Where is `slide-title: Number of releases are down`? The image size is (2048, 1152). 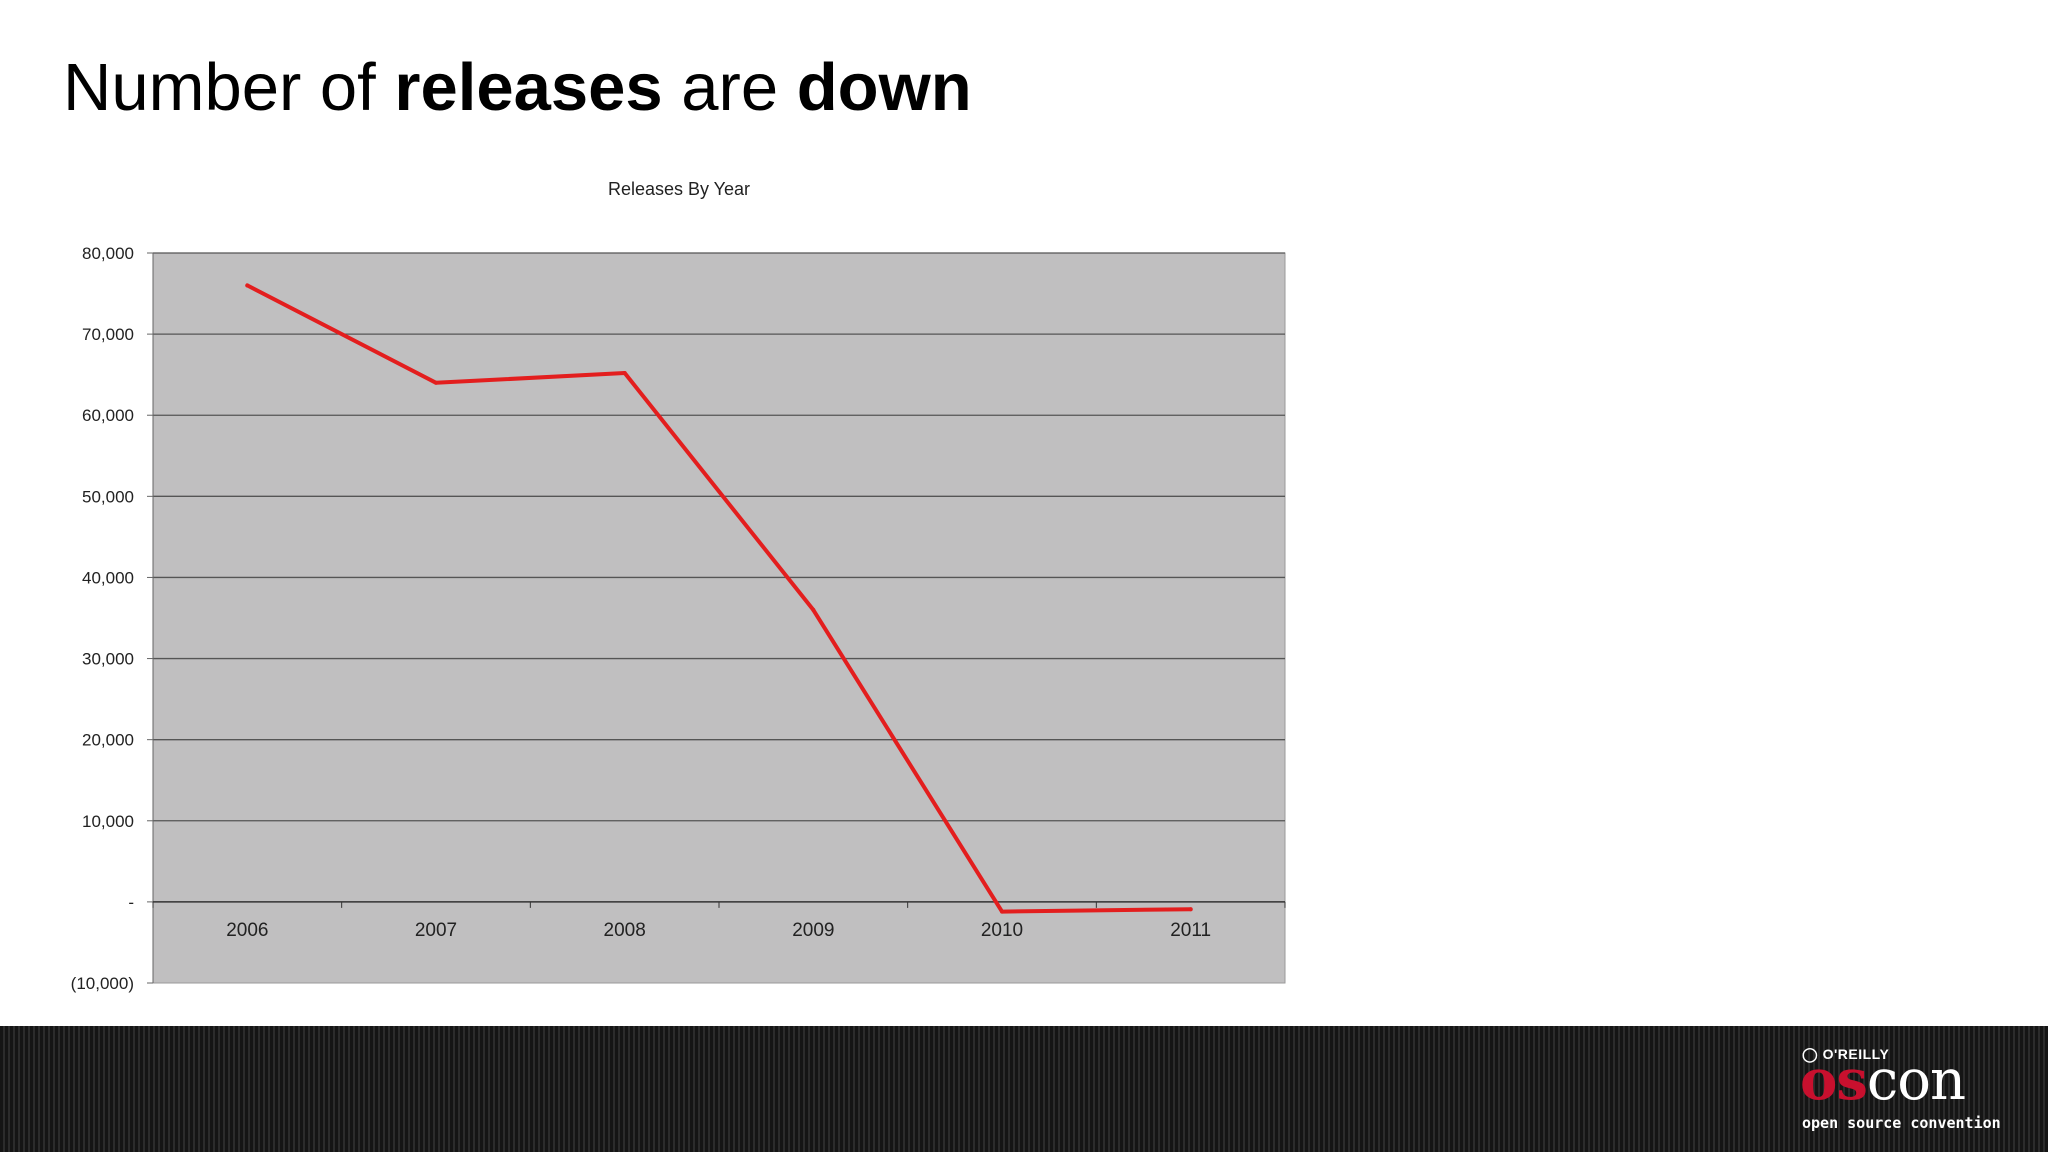 slide-title: Number of releases are down is located at coordinates (517, 88).